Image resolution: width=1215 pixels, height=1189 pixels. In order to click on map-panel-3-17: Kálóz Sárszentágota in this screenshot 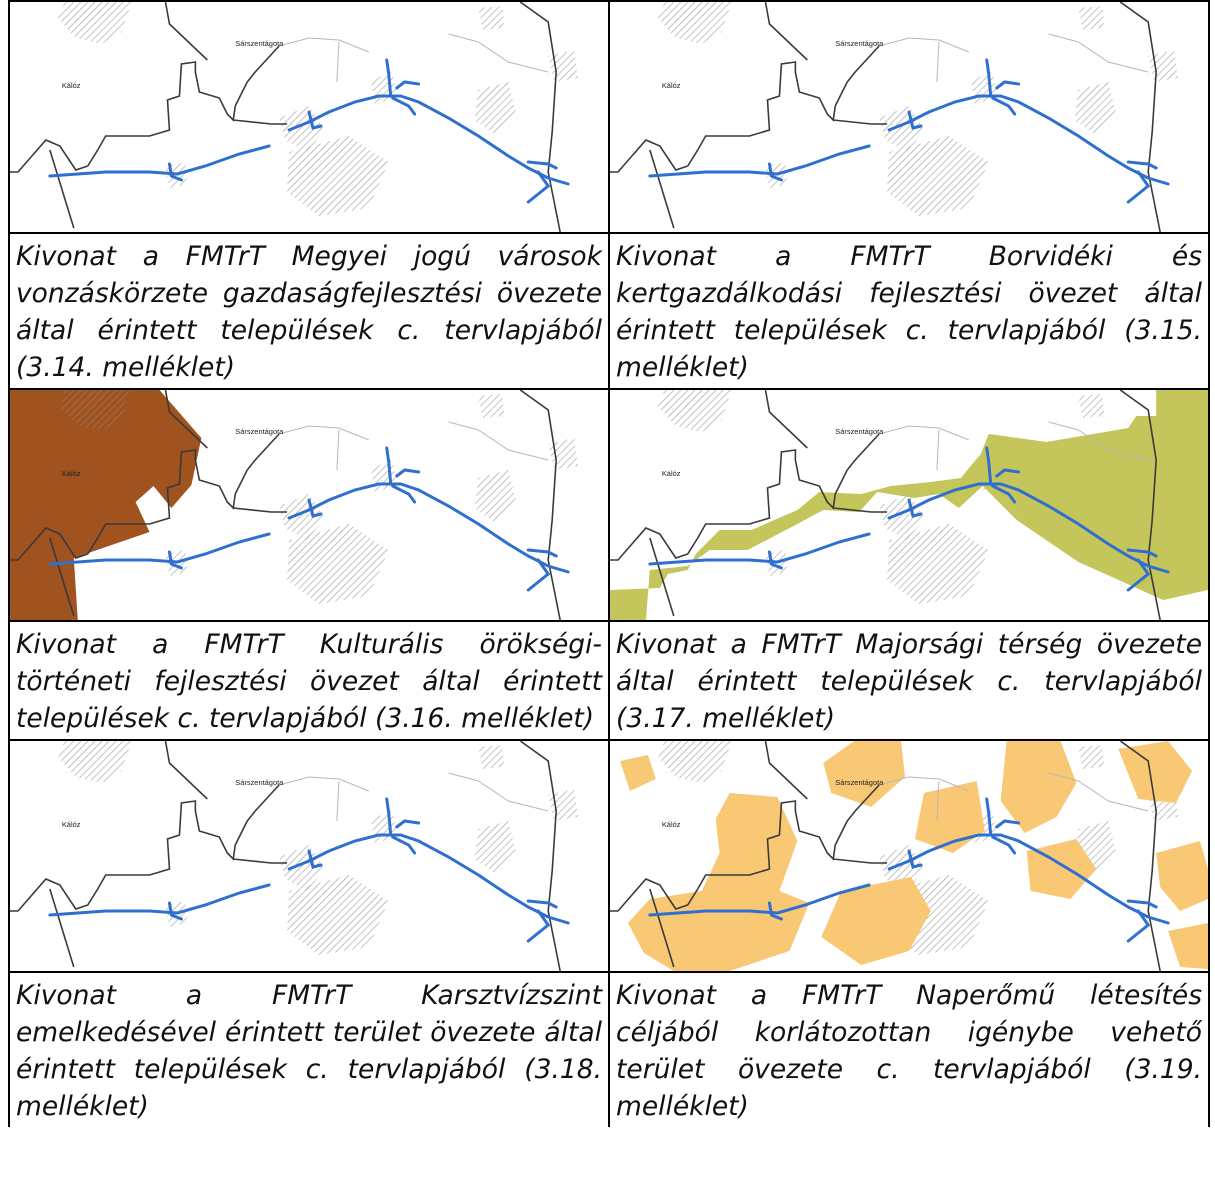, I will do `click(909, 505)`.